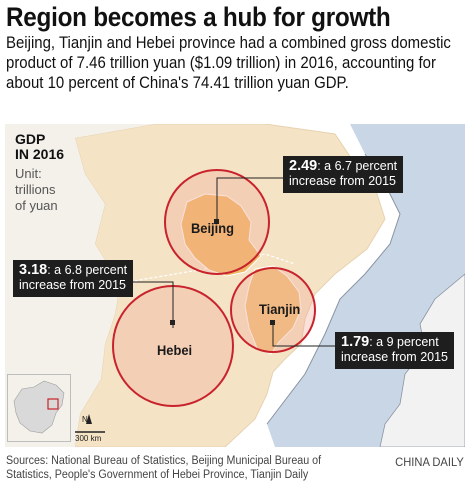  Describe the element at coordinates (33, 270) in the screenshot. I see `hebei-gdp: 3.18` at that location.